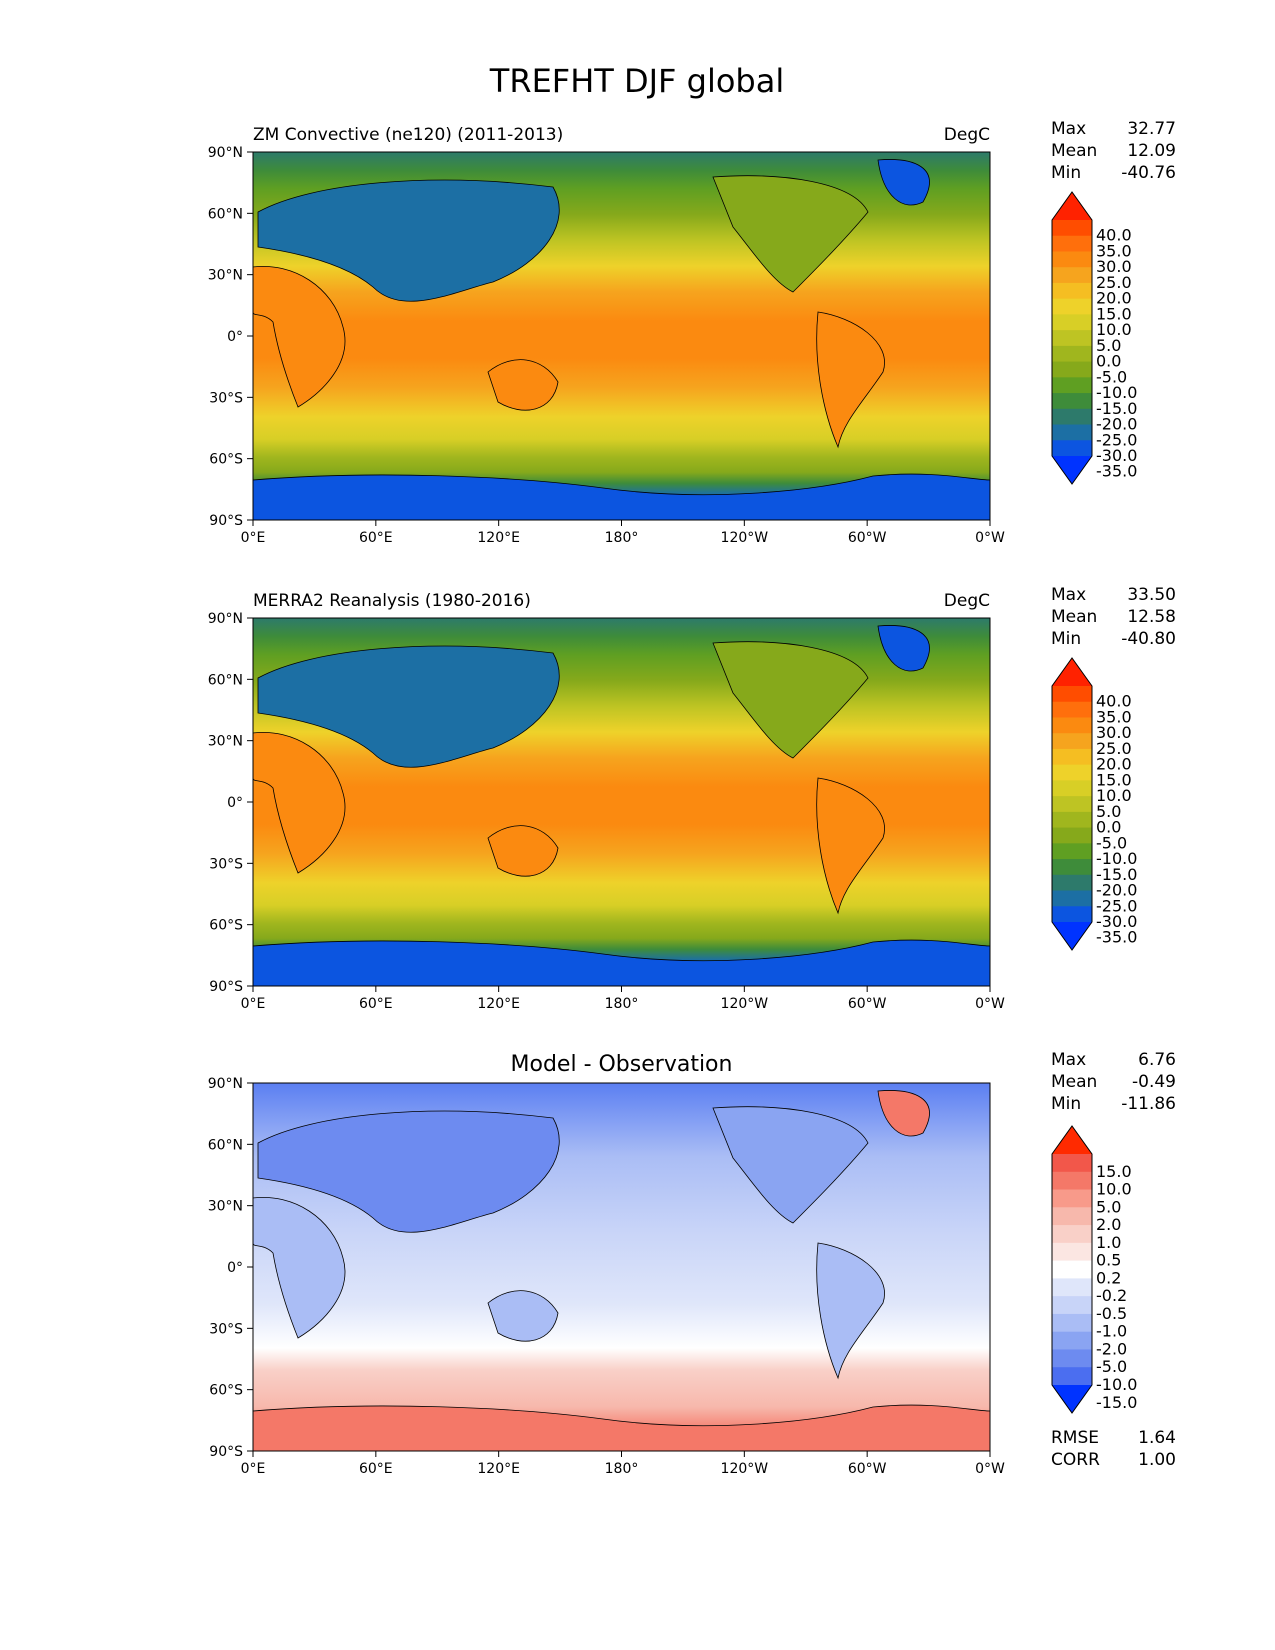 The width and height of the screenshot is (1275, 1650). Describe the element at coordinates (636, 81) in the screenshot. I see `figure-title: TREFHT DJF global` at that location.